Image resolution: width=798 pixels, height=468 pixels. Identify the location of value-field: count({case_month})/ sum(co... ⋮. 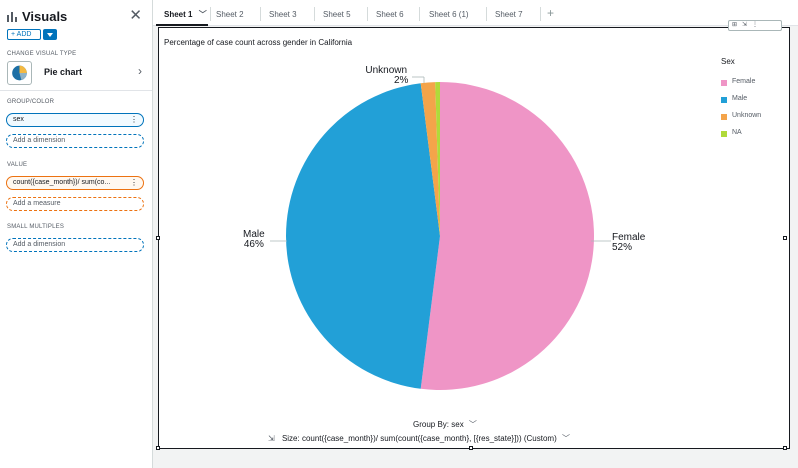
(75, 183).